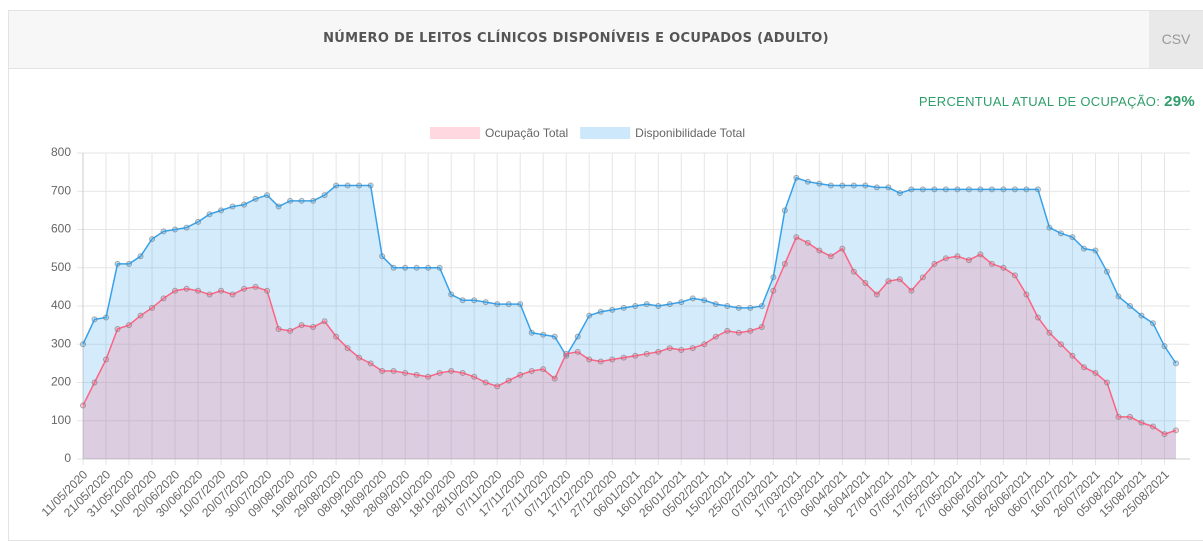 This screenshot has height=541, width=1203. Describe the element at coordinates (61, 382) in the screenshot. I see `y-tick-label: 200` at that location.